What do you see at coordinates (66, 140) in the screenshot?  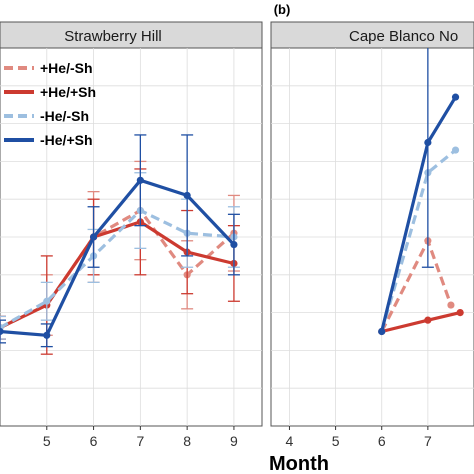 I see `legend-label-no-he-plus-sh: -He/+Sh` at bounding box center [66, 140].